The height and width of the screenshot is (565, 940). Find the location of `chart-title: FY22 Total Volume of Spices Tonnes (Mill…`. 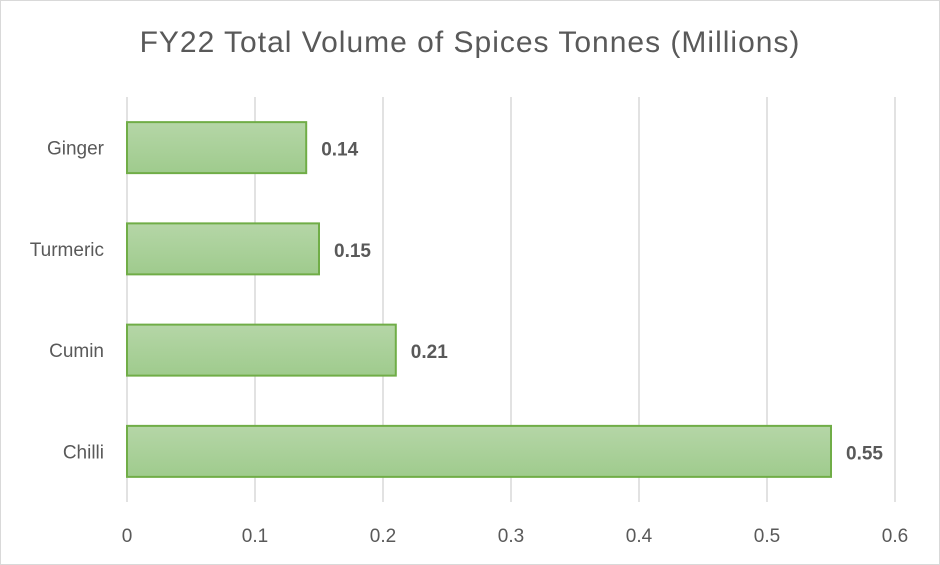

chart-title: FY22 Total Volume of Spices Tonnes (Mill… is located at coordinates (470, 42).